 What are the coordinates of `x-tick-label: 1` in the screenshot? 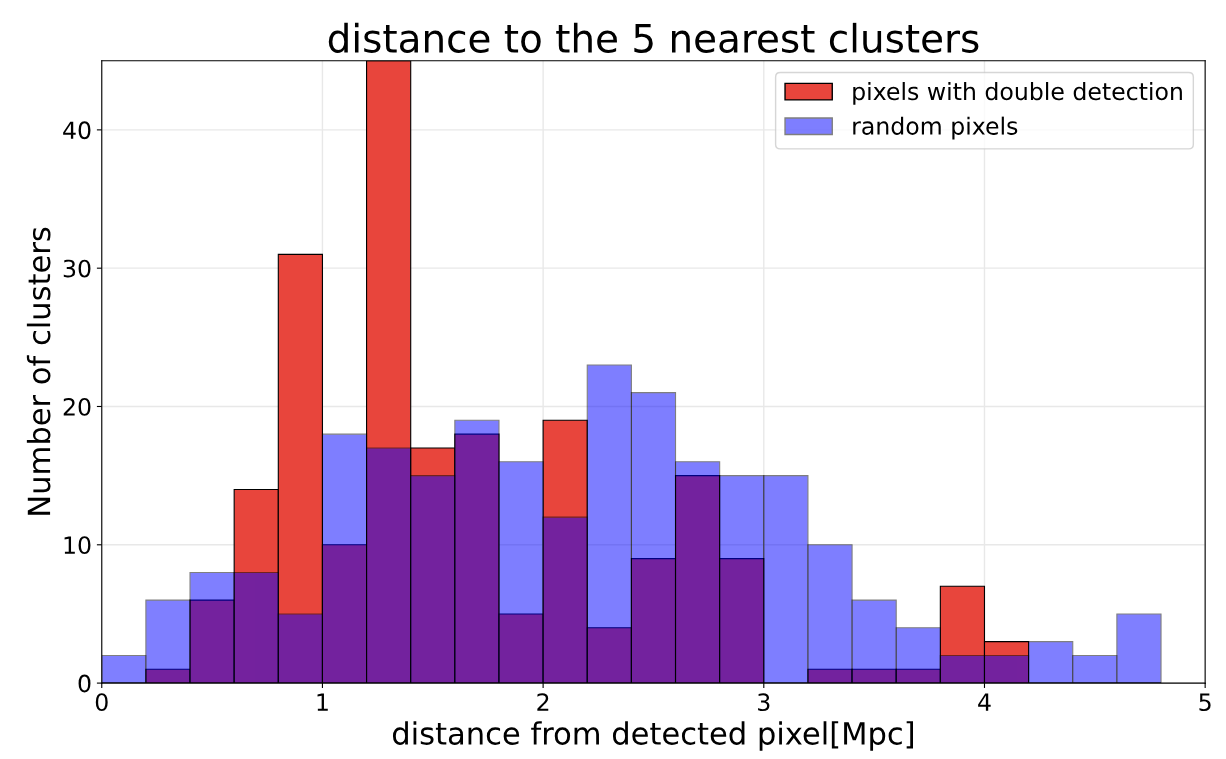 It's located at (322, 702).